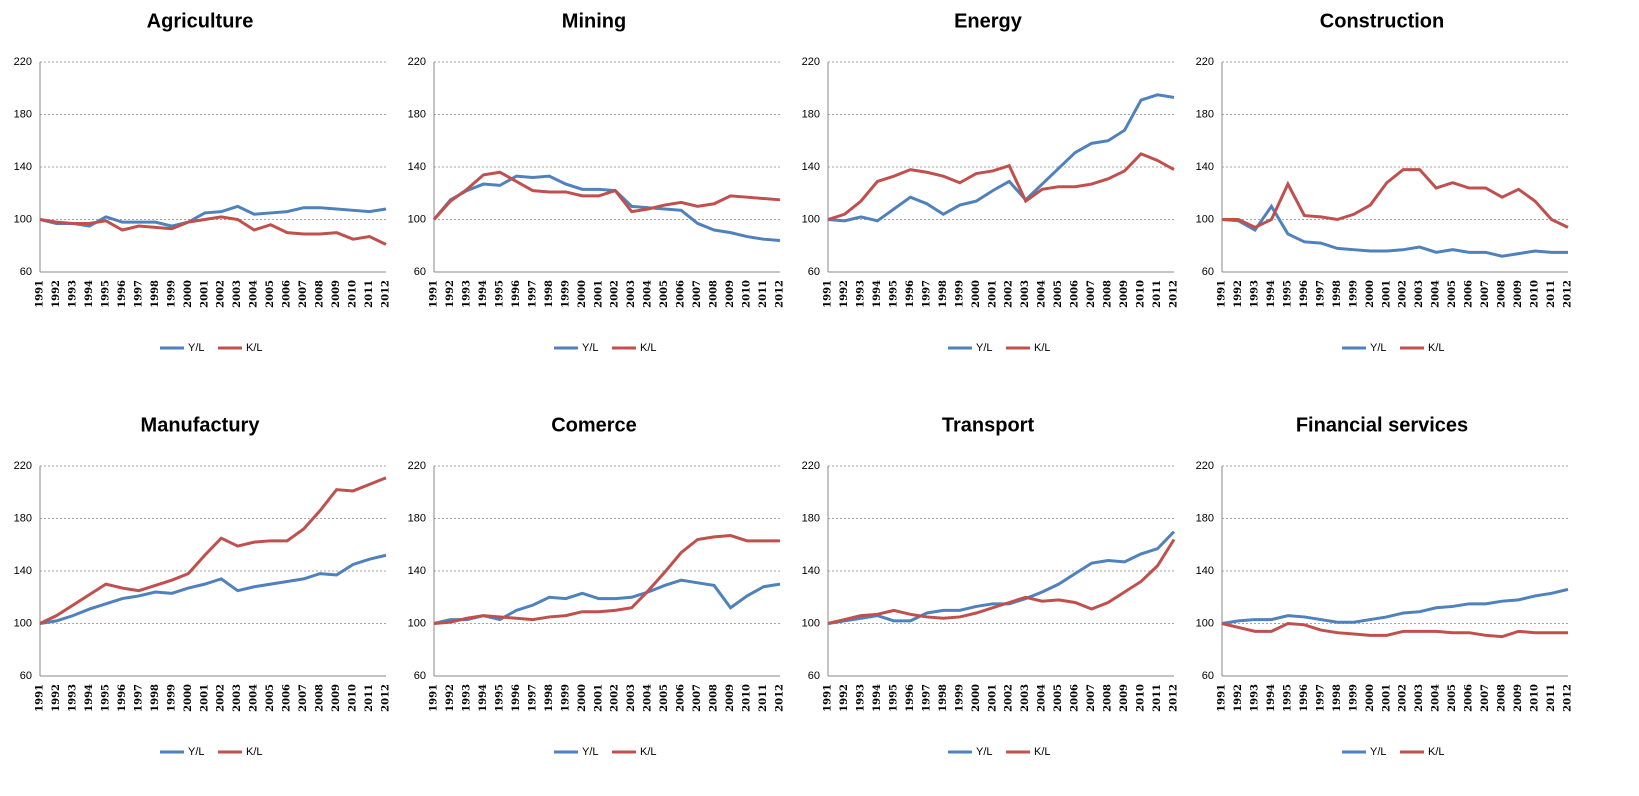 The width and height of the screenshot is (1639, 796). What do you see at coordinates (200, 21) in the screenshot?
I see `chart-title: Agriculture` at bounding box center [200, 21].